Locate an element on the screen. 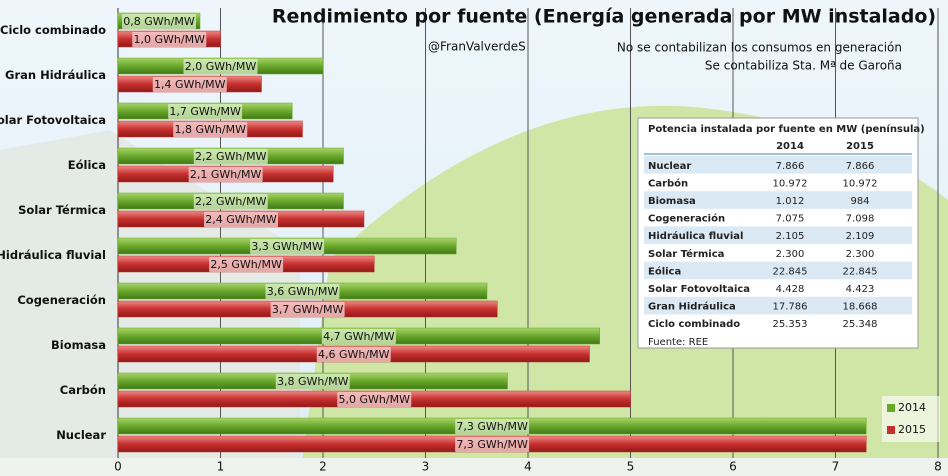 The height and width of the screenshot is (476, 948). table-cell: 25.348 is located at coordinates (860, 324).